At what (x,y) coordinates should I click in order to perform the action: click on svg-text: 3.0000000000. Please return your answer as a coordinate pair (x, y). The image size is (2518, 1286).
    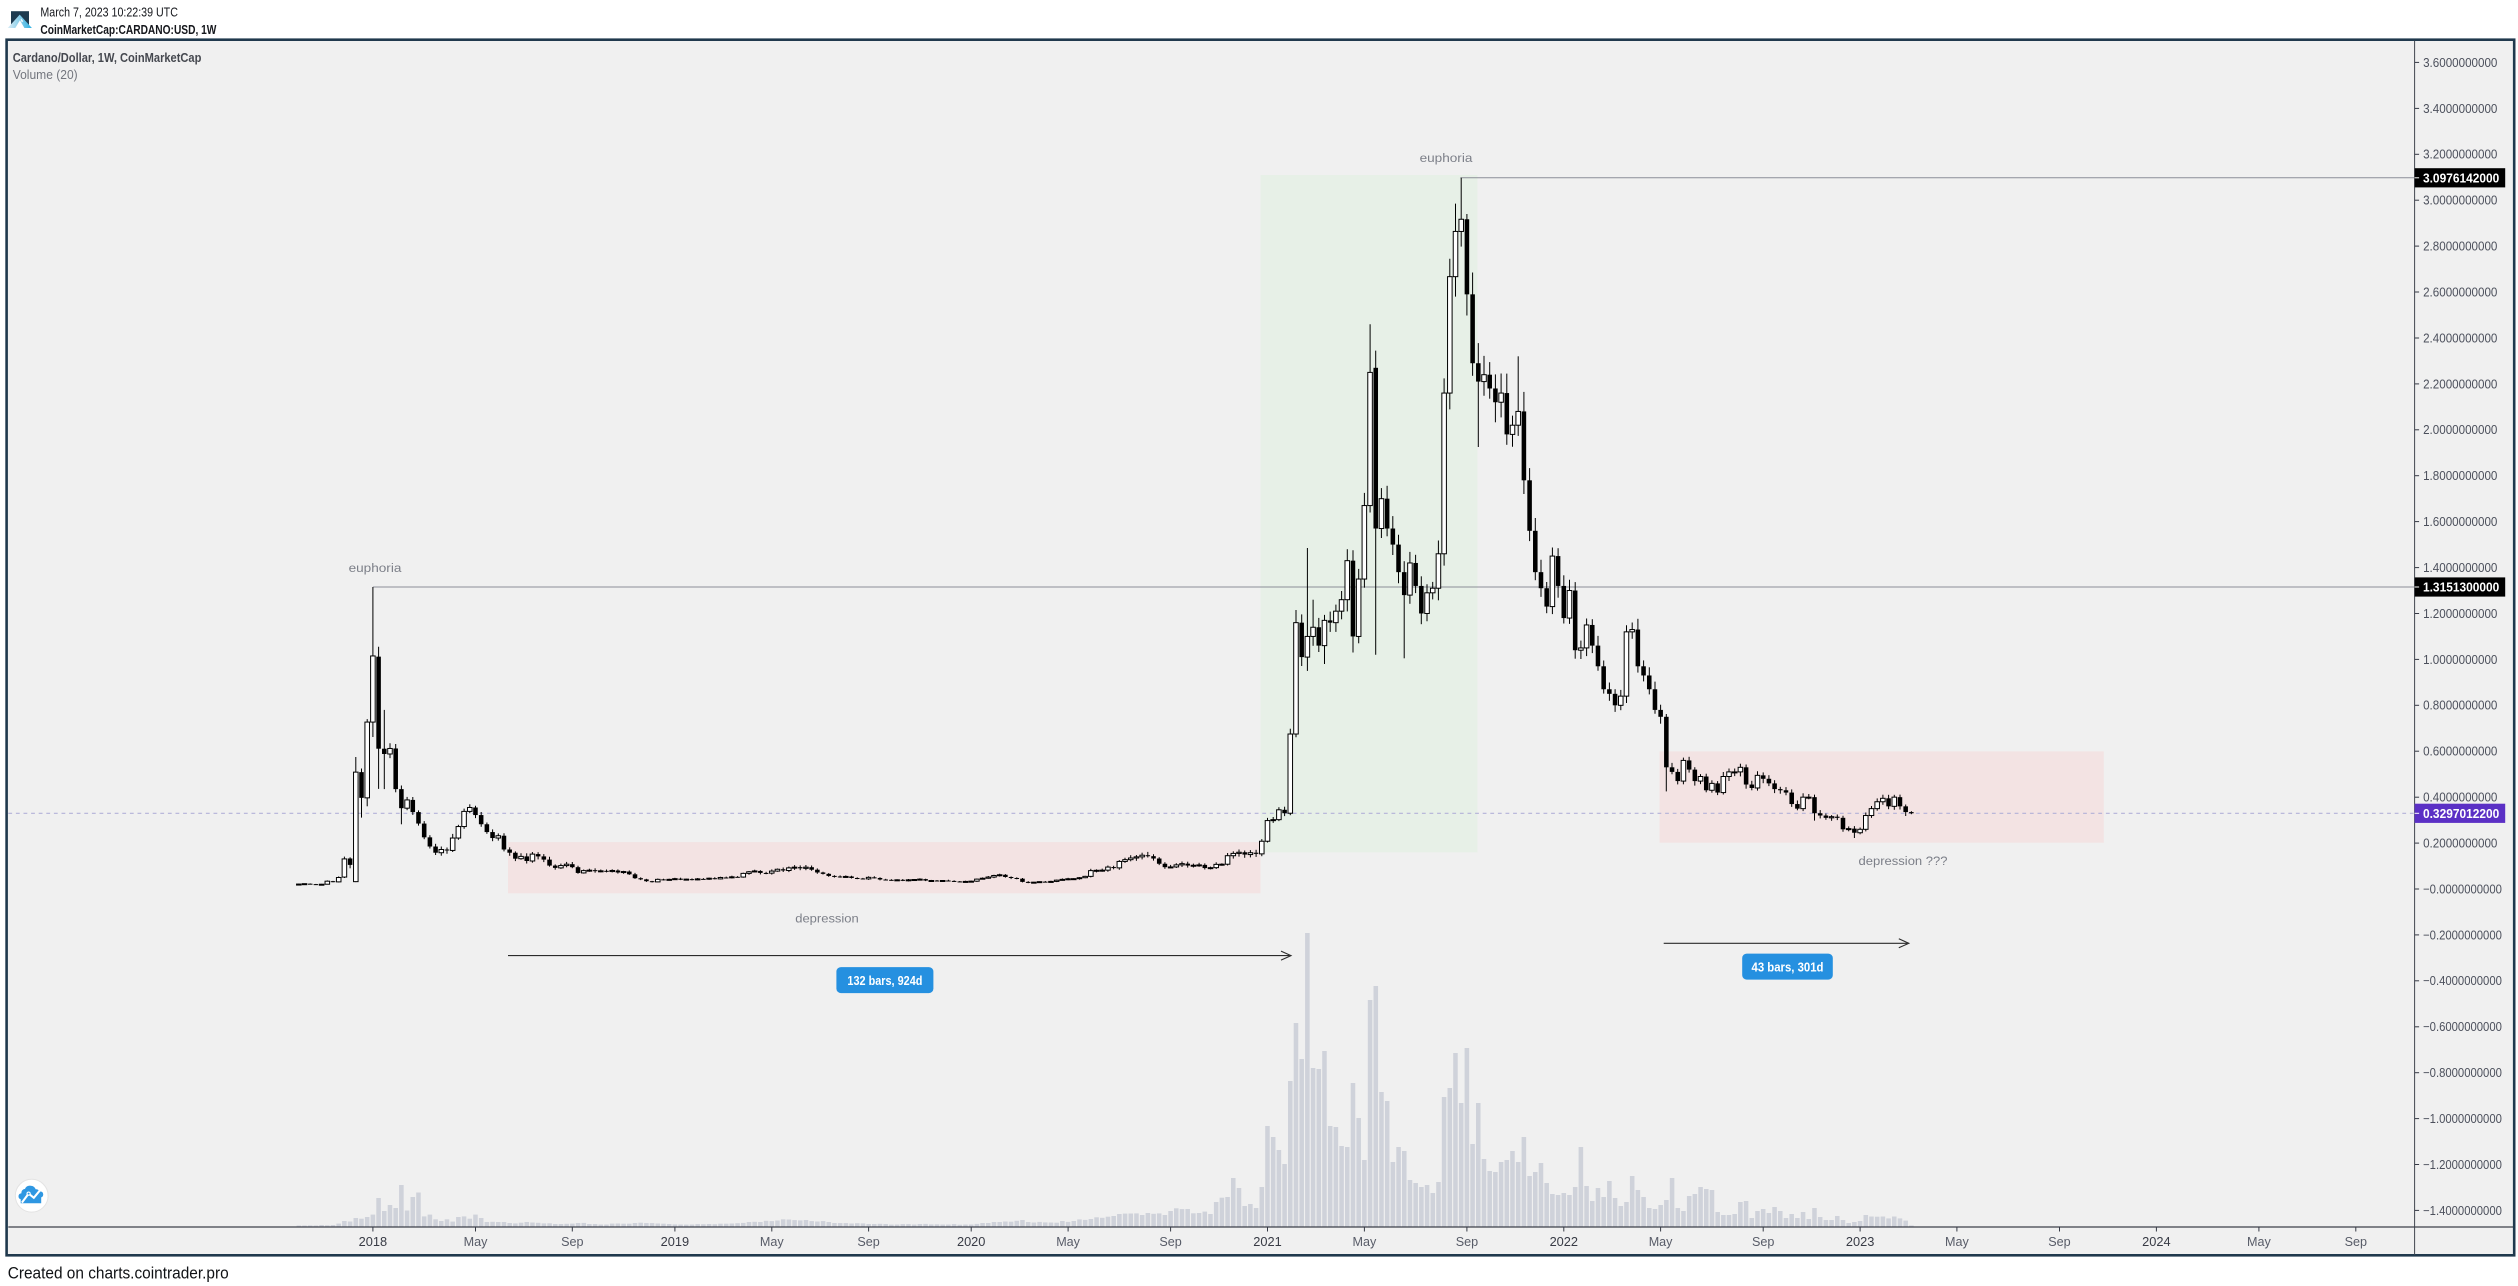
    Looking at the image, I should click on (2460, 200).